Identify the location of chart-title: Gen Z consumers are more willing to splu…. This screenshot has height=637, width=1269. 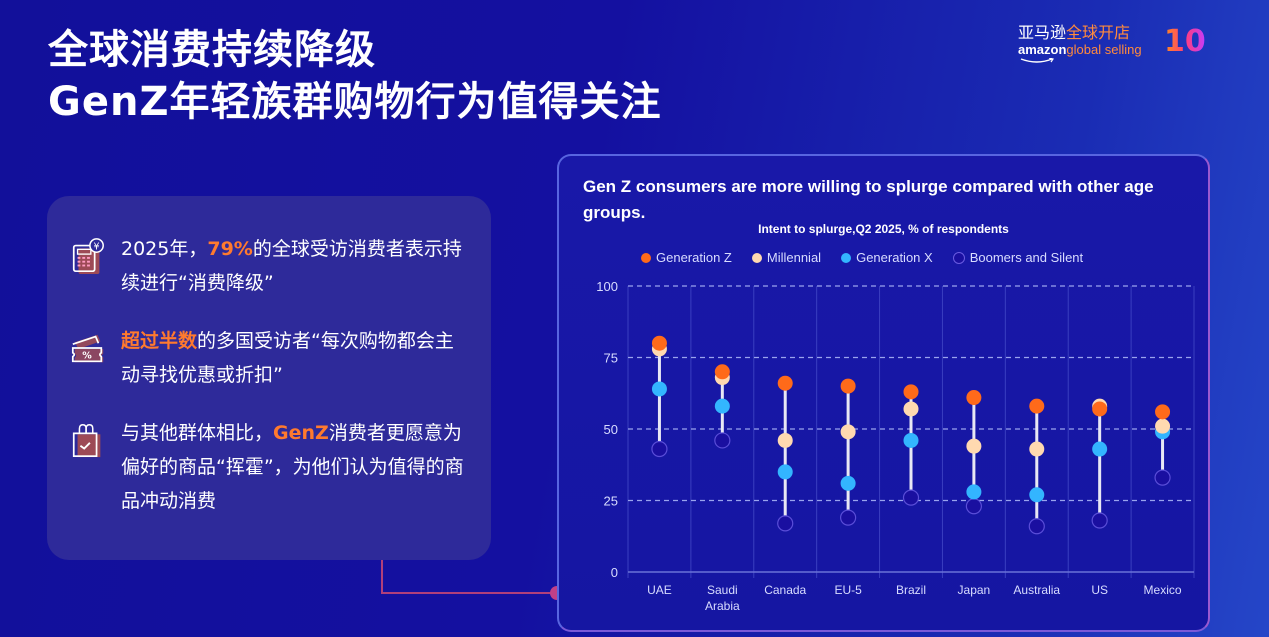
(868, 199).